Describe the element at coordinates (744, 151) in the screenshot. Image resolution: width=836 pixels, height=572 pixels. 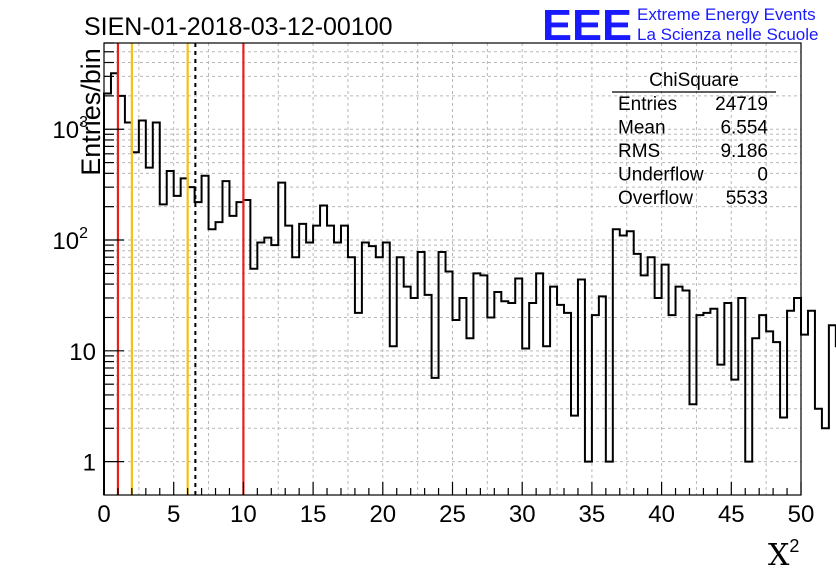
I see `stats-value: 9.186` at that location.